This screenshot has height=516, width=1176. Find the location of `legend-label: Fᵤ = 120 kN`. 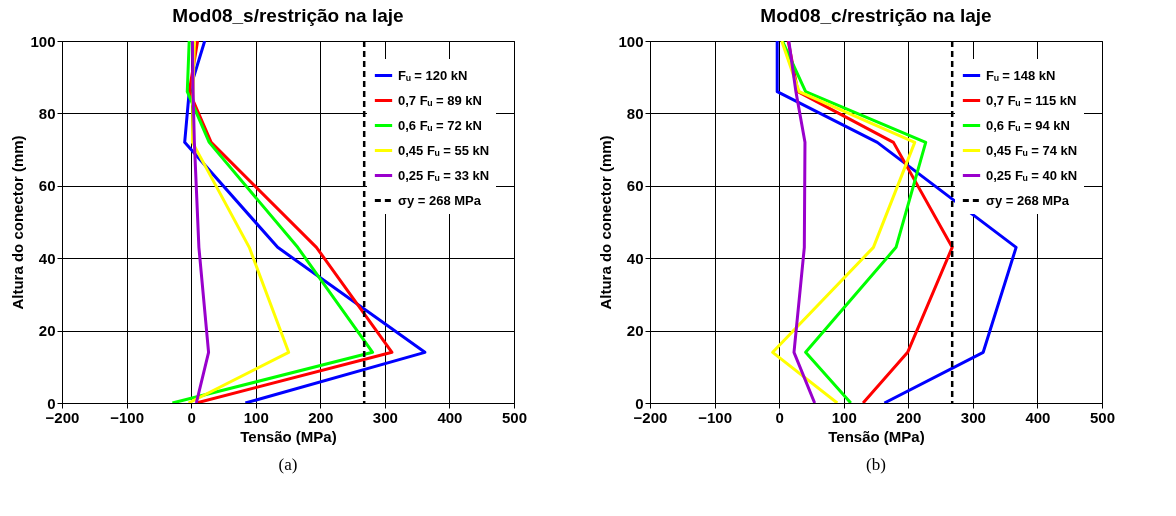

legend-label: Fᵤ = 120 kN is located at coordinates (433, 75).